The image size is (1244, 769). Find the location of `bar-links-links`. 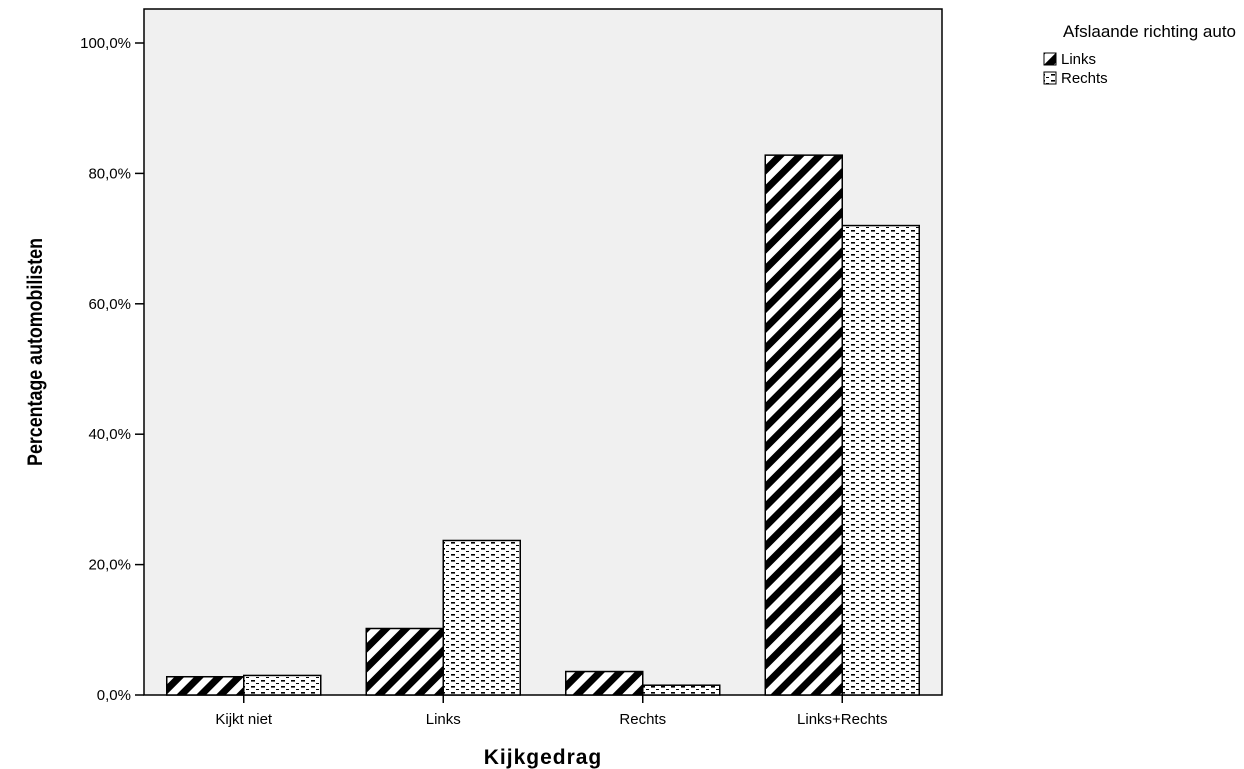

bar-links-links is located at coordinates (404, 661).